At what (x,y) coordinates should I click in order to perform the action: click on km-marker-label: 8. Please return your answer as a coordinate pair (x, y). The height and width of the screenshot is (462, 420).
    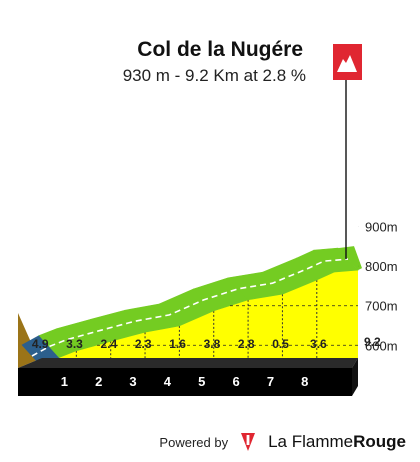
    Looking at the image, I should click on (304, 381).